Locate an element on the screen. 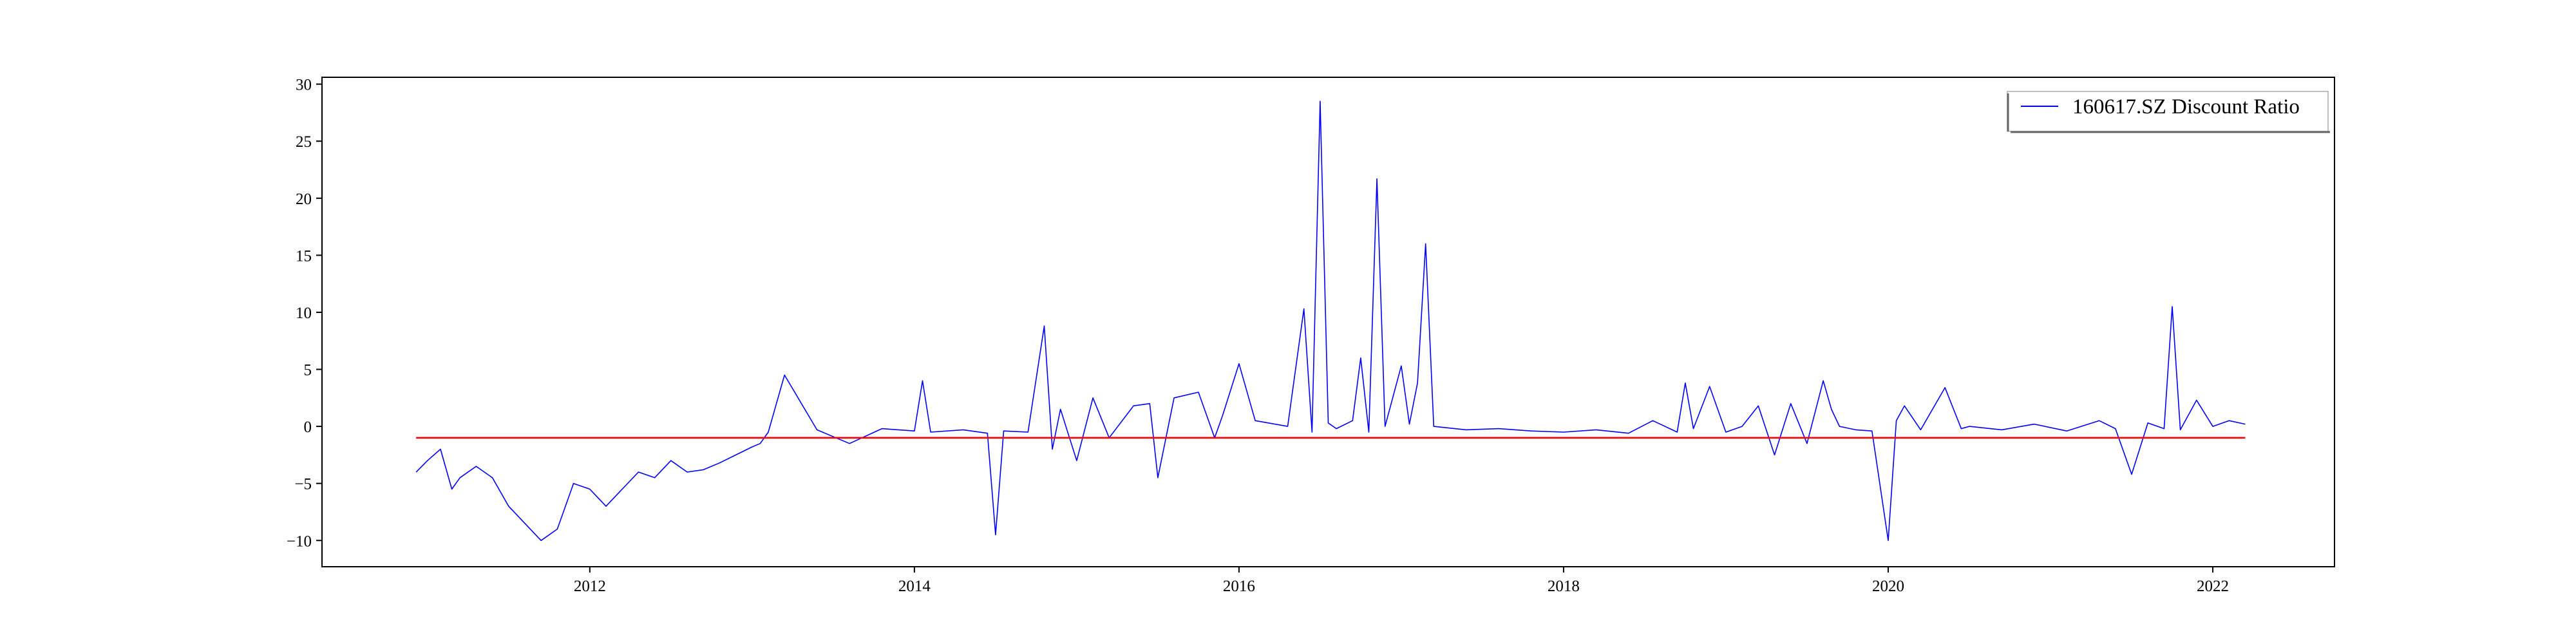 This screenshot has height=644, width=2576. y-tick-label: 0 is located at coordinates (308, 428).